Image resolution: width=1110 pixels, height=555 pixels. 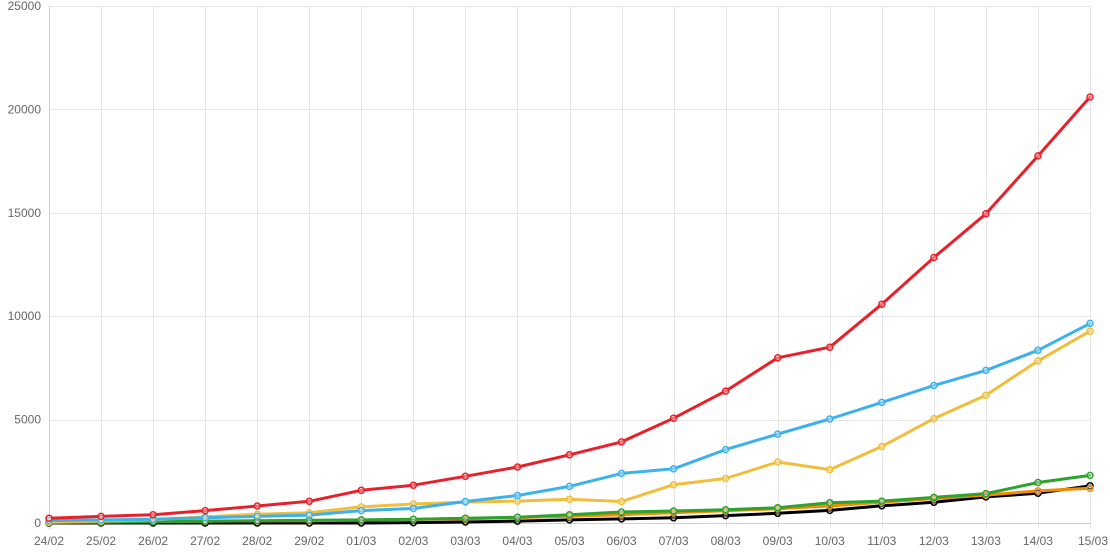 I want to click on x-tick-label: 13/03, so click(x=986, y=541).